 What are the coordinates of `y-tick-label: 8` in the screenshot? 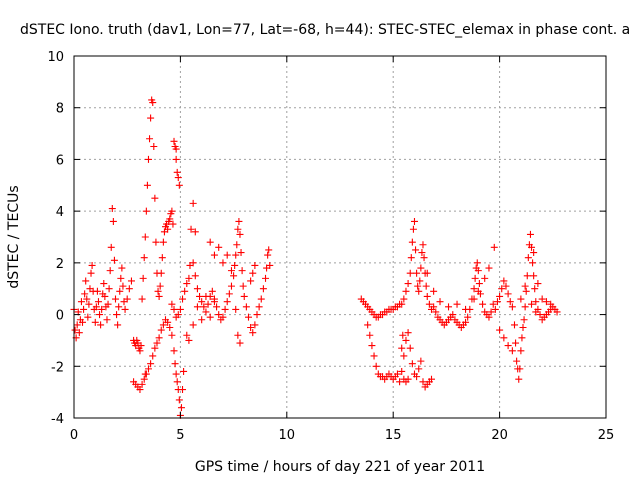 It's located at (60, 109).